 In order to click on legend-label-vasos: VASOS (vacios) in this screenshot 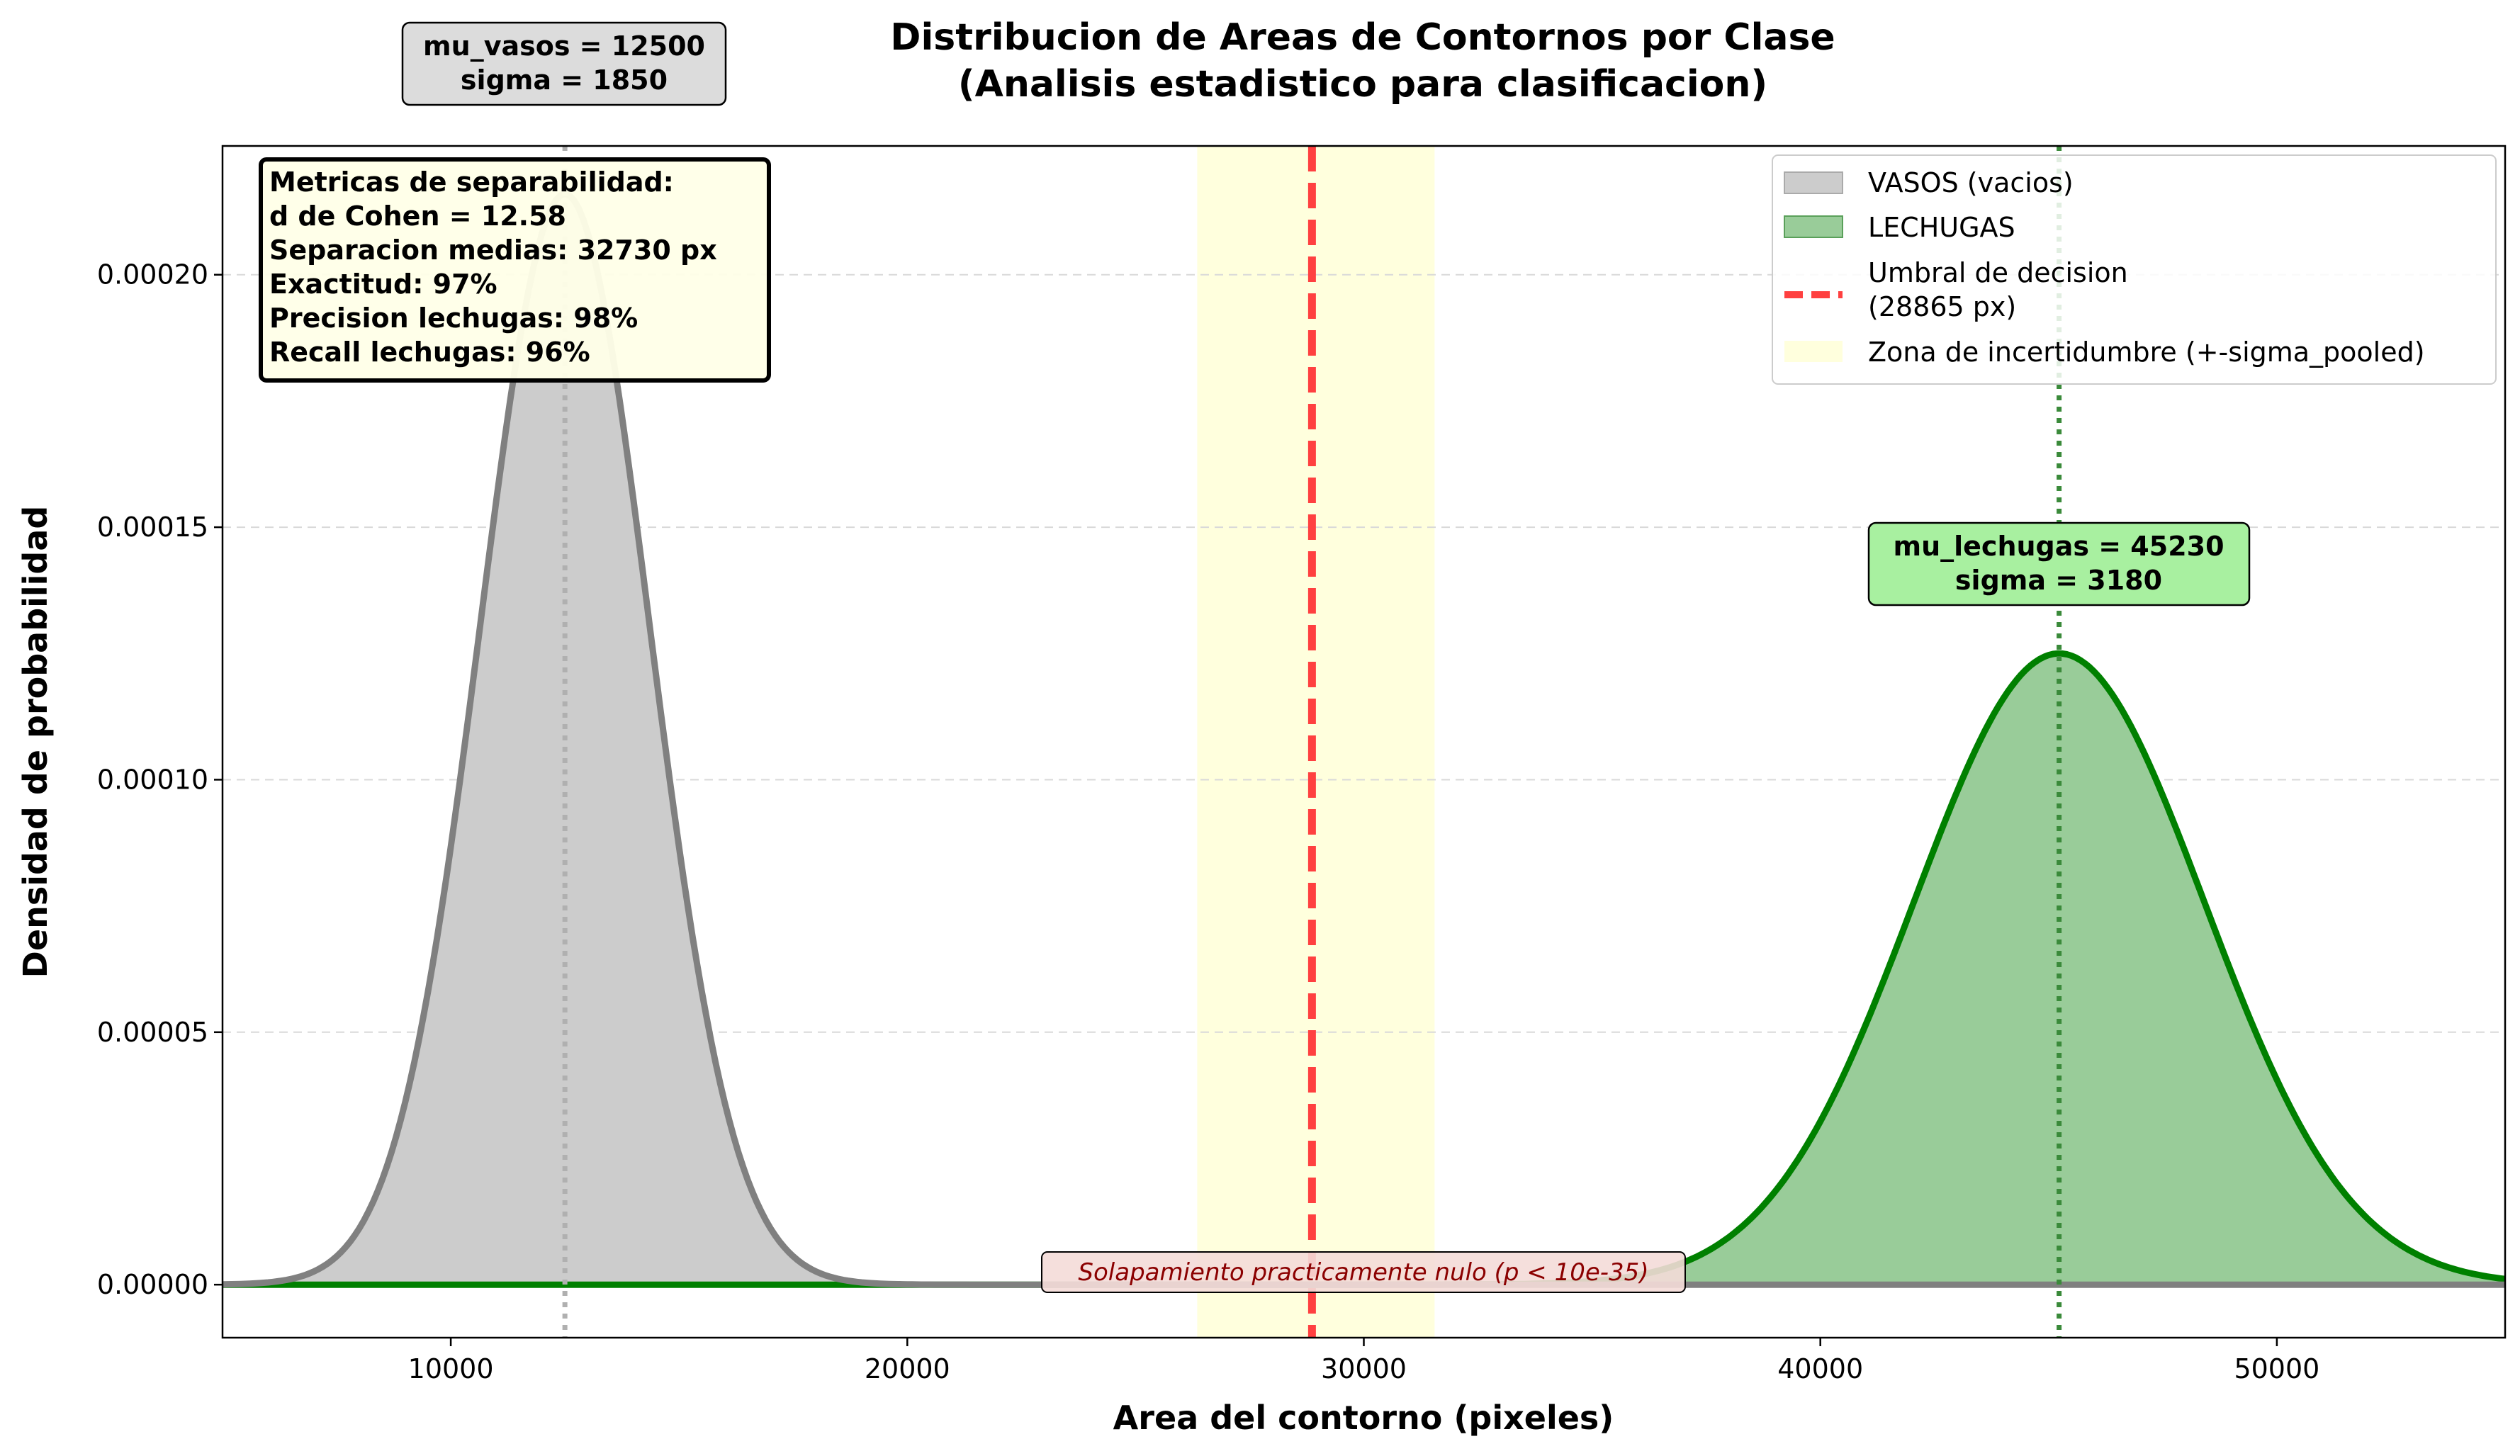, I will do `click(1971, 182)`.